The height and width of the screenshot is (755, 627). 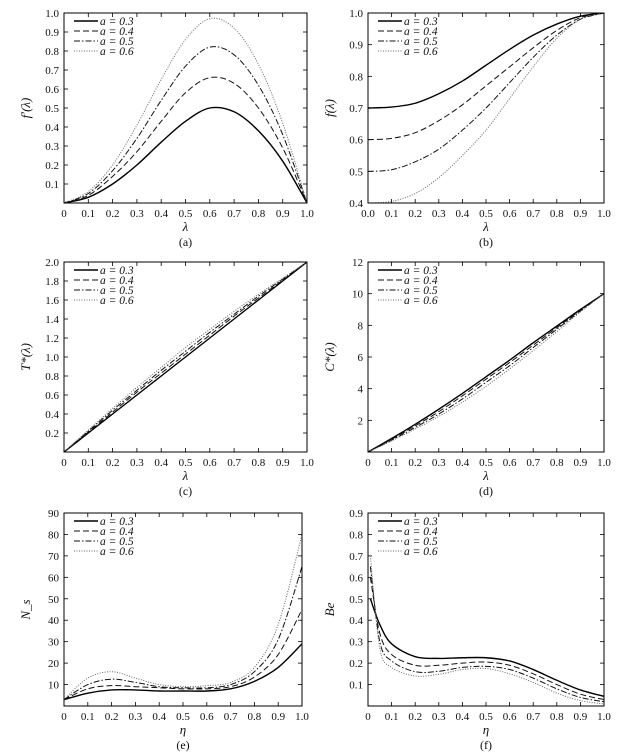 I want to click on y-axis-label: f′(λ), so click(x=25, y=108).